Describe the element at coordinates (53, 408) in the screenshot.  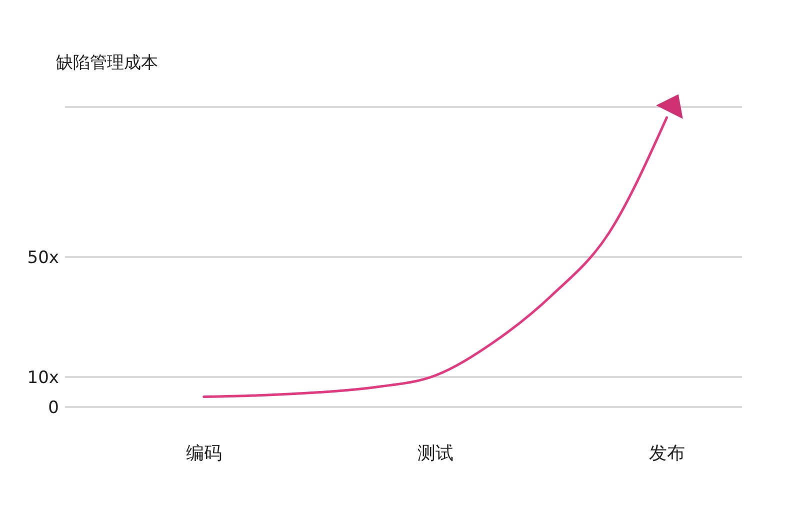
I see `y-tick-label: 0` at that location.